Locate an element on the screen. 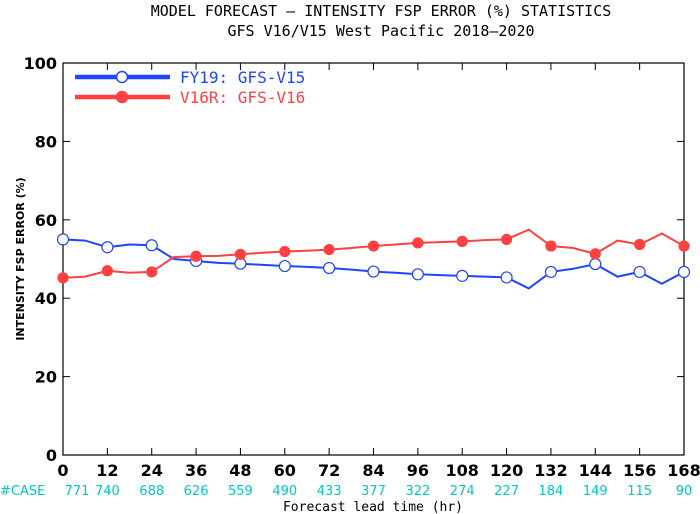 Image resolution: width=700 pixels, height=514 pixels. y-tick-label: 0 is located at coordinates (51, 455).